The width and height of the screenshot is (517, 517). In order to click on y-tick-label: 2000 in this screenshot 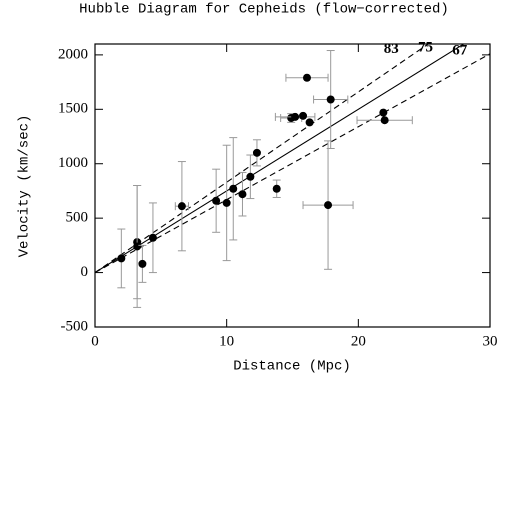, I will do `click(73, 54)`.